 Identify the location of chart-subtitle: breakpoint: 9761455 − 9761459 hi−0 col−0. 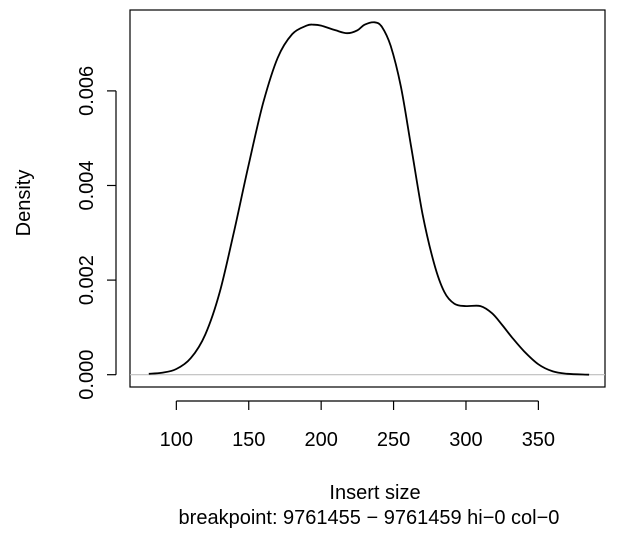
(369, 518).